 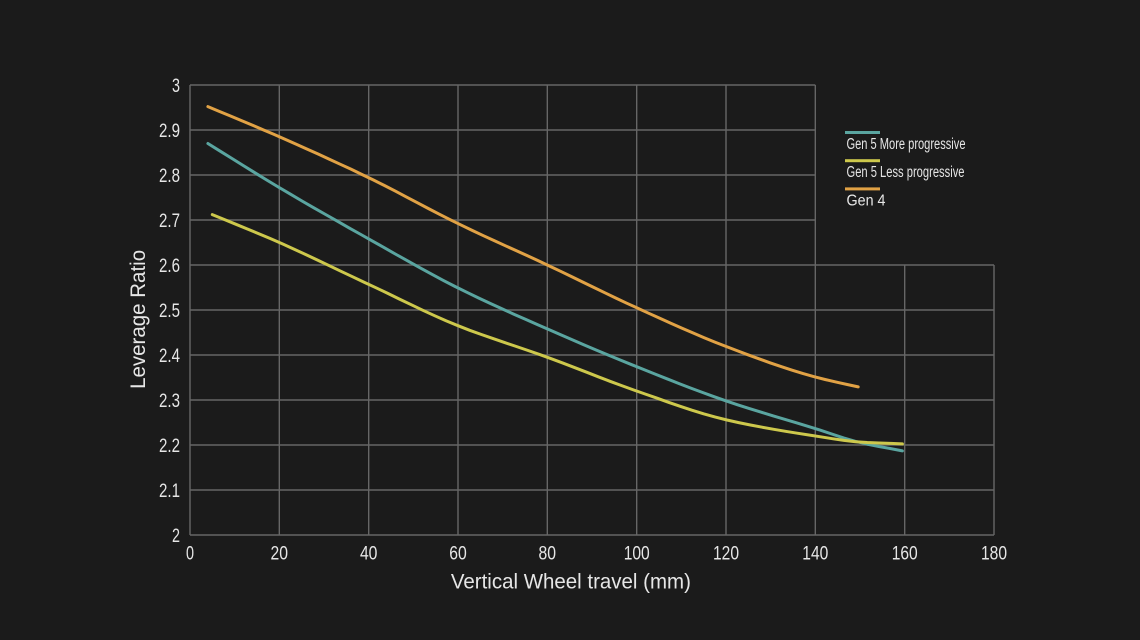 What do you see at coordinates (994, 554) in the screenshot?
I see `svg-text: 180` at bounding box center [994, 554].